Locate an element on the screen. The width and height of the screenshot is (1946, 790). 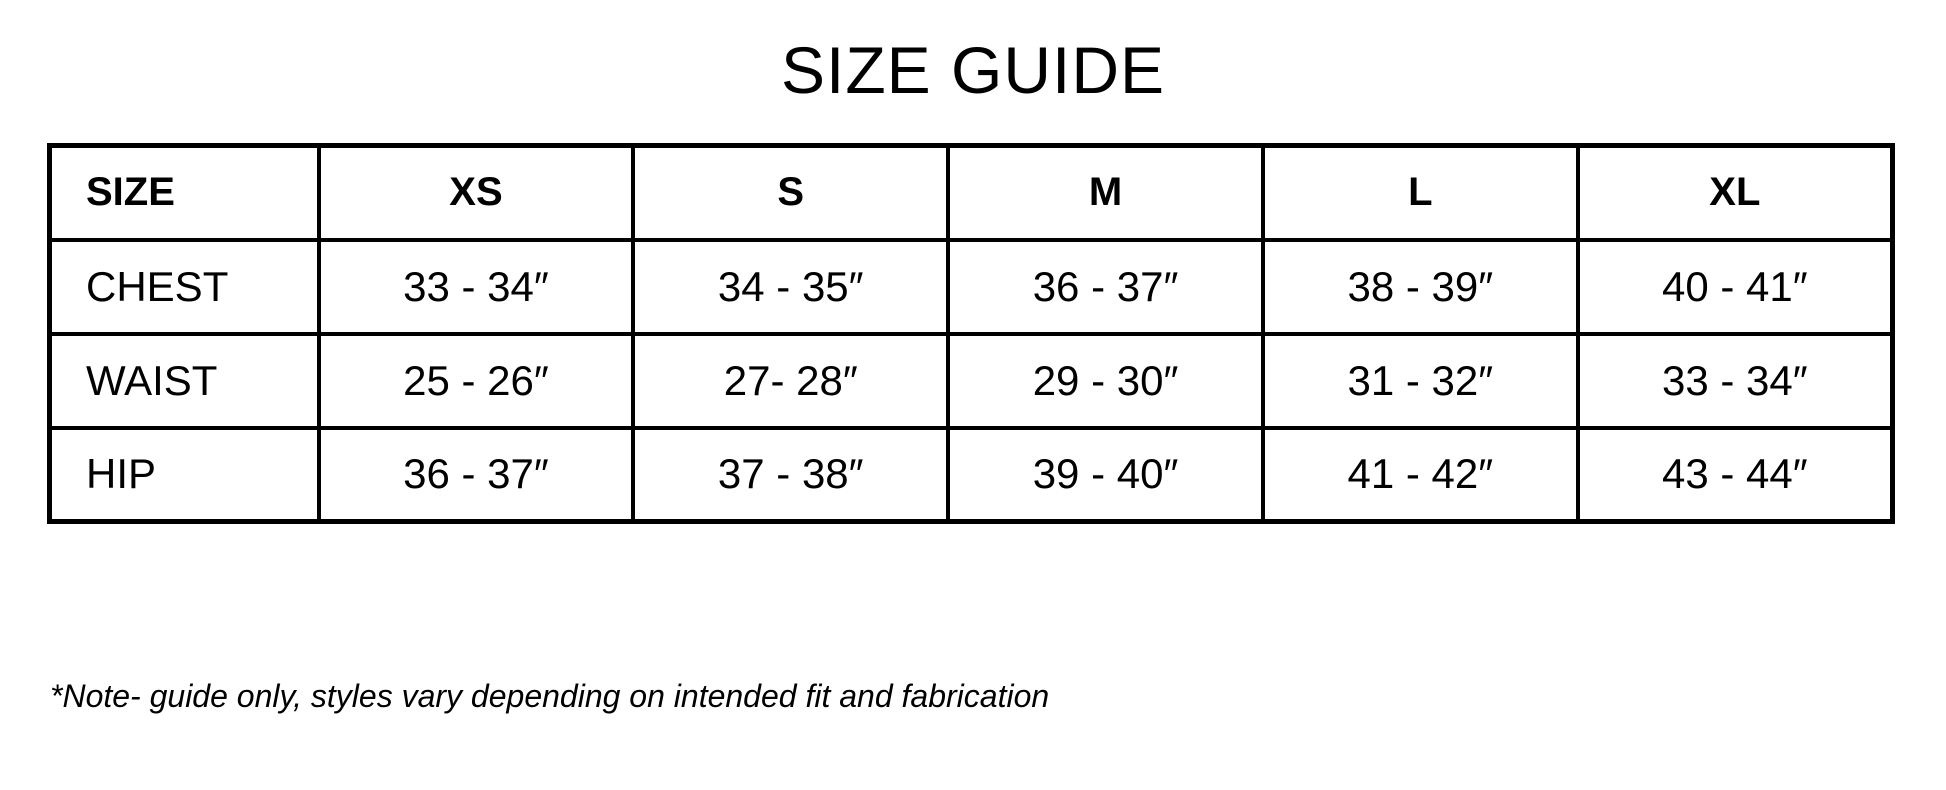
row-label-hip: HIP is located at coordinates (184, 474).